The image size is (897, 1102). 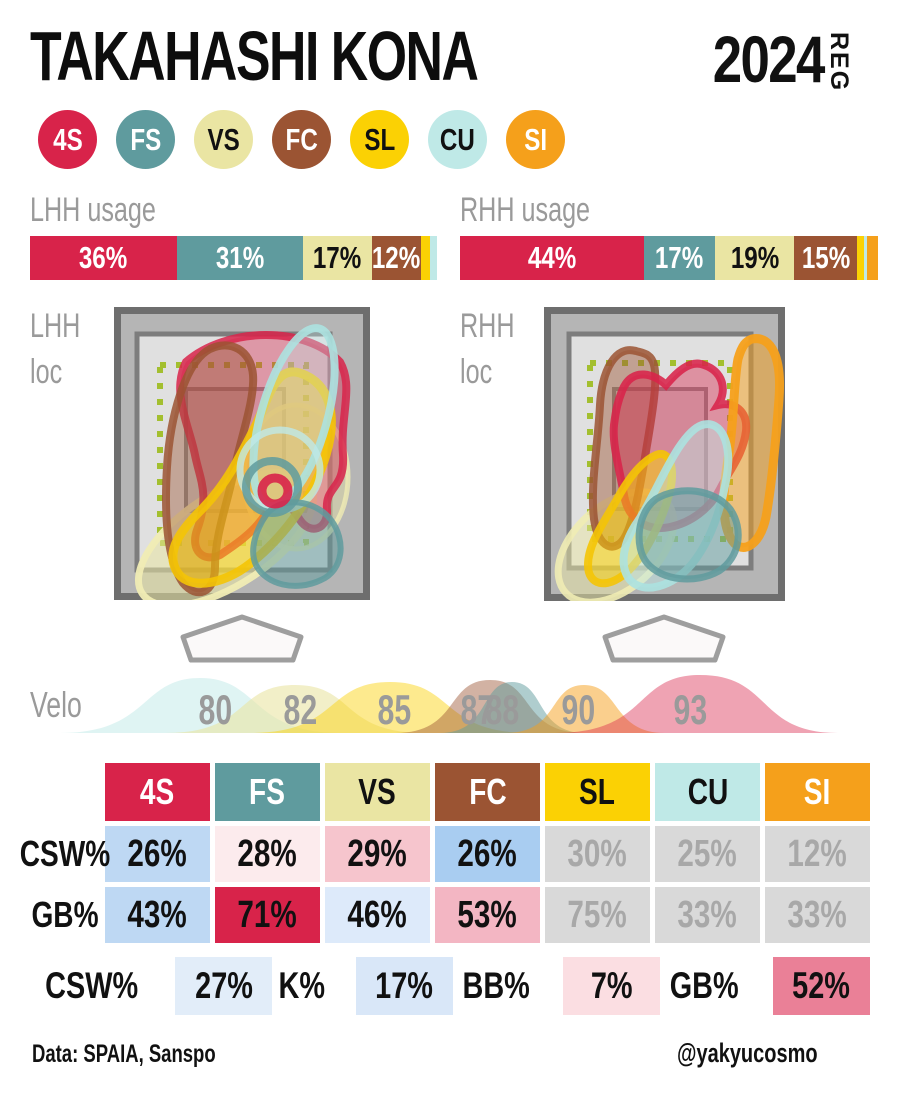 What do you see at coordinates (487, 915) in the screenshot?
I see `gb-fc: 53%` at bounding box center [487, 915].